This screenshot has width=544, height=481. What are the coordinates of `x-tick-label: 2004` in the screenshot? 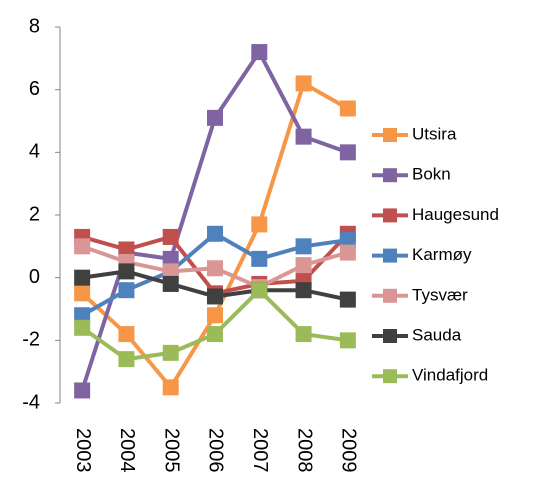 It's located at (127, 450).